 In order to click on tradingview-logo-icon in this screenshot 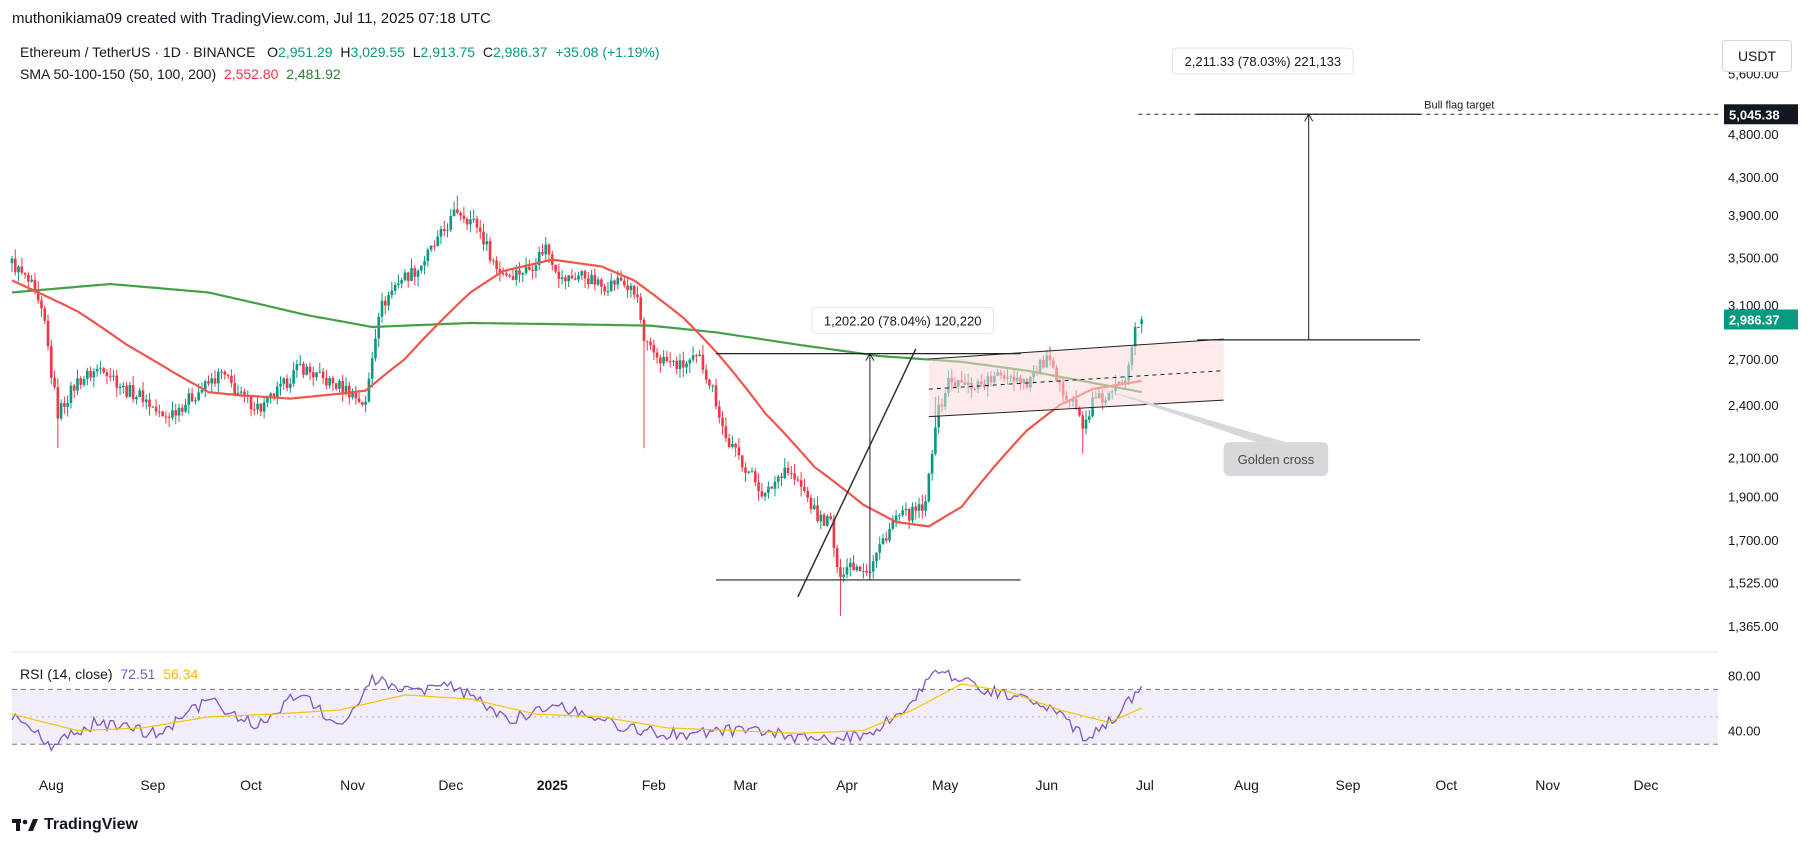, I will do `click(25, 825)`.